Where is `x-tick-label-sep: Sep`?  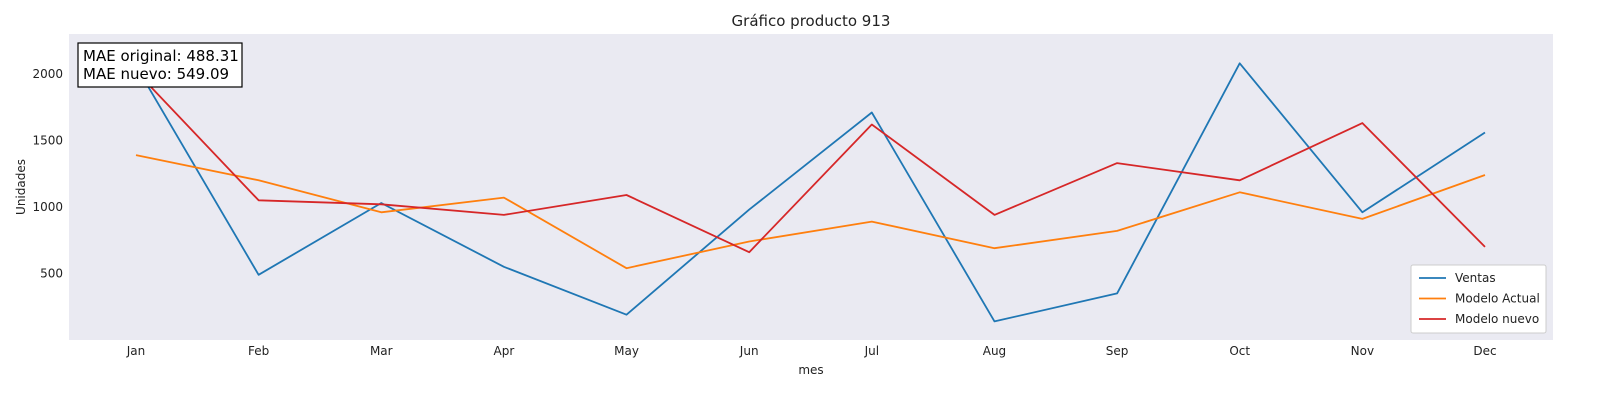 x-tick-label-sep: Sep is located at coordinates (1117, 351).